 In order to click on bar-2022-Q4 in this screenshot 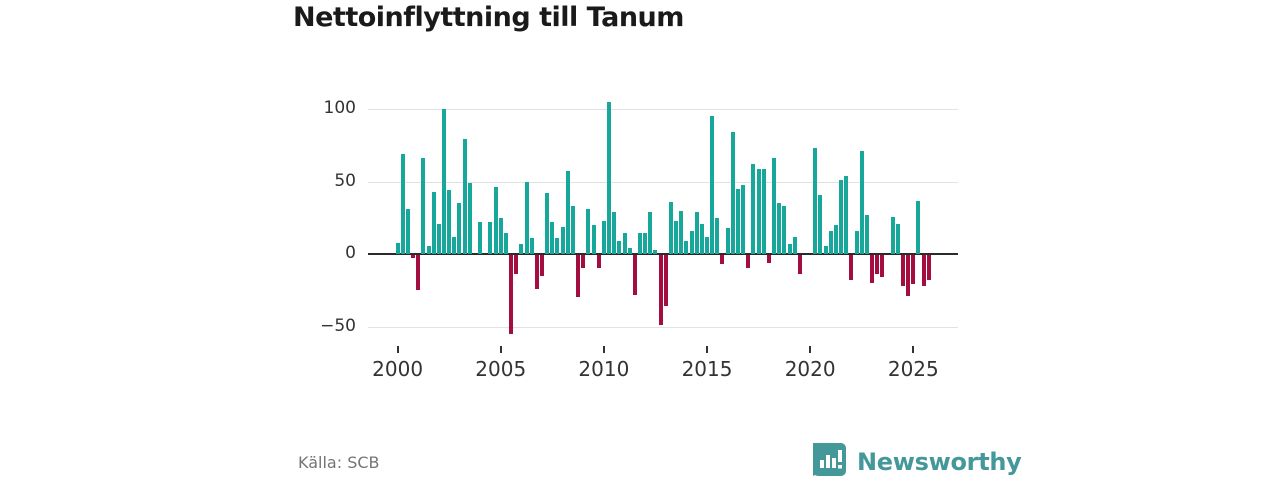, I will do `click(866, 235)`.